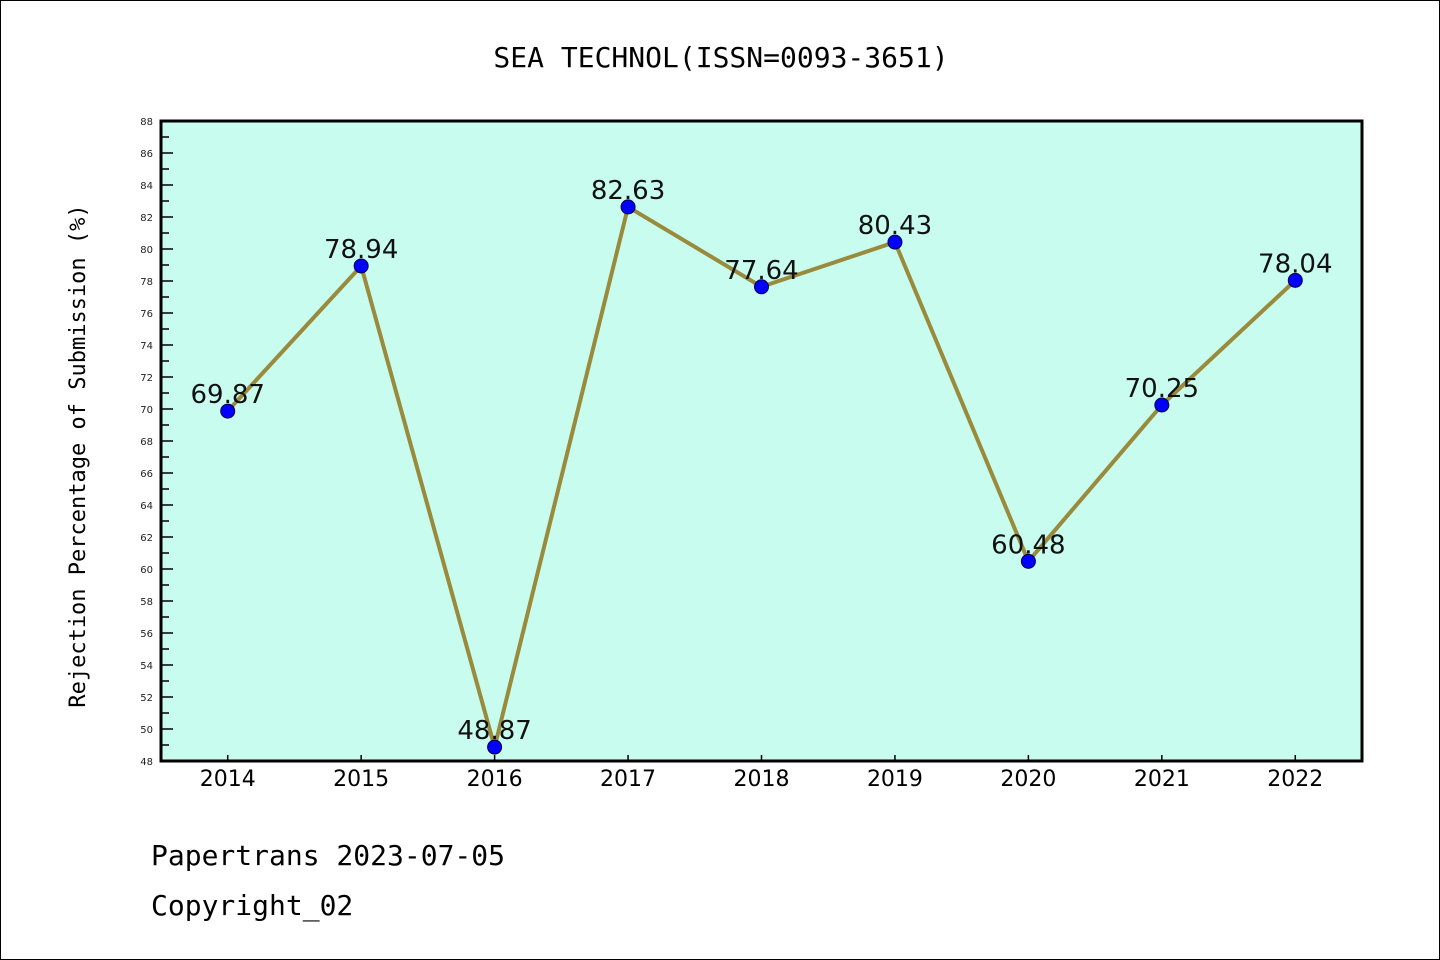  What do you see at coordinates (146, 698) in the screenshot?
I see `y-tick-label: 52` at bounding box center [146, 698].